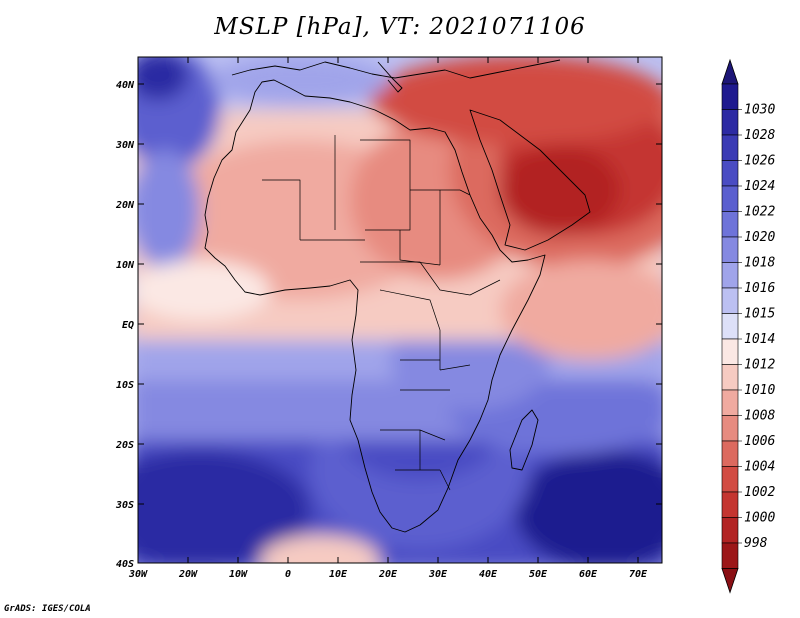  Describe the element at coordinates (320, 549) in the screenshot. I see `low-south-west` at that location.